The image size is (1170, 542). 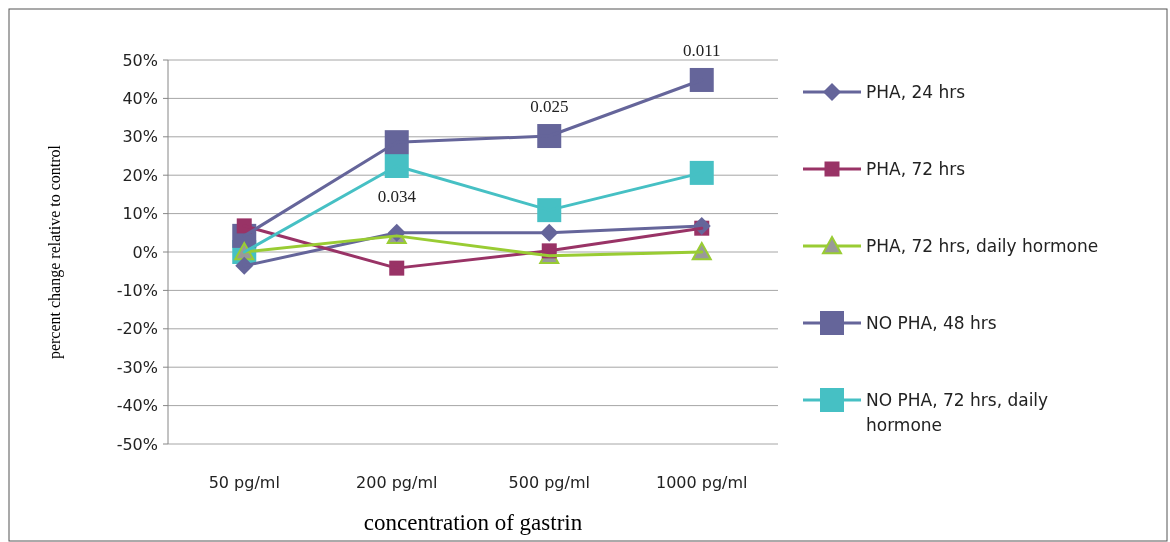 What do you see at coordinates (137, 329) in the screenshot?
I see `y-tick-label: -20%` at bounding box center [137, 329].